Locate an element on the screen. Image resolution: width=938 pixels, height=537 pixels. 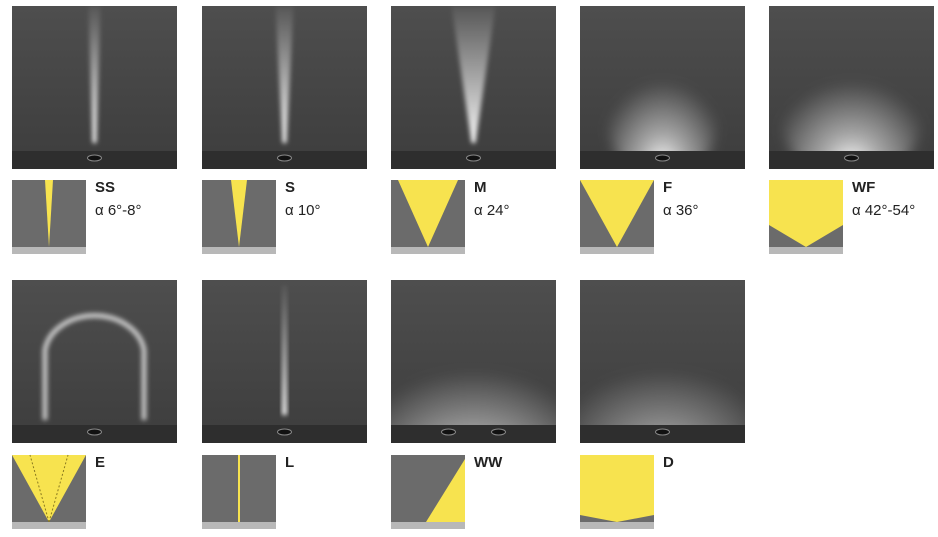
beam-item: Fα 36° is located at coordinates (662, 130).